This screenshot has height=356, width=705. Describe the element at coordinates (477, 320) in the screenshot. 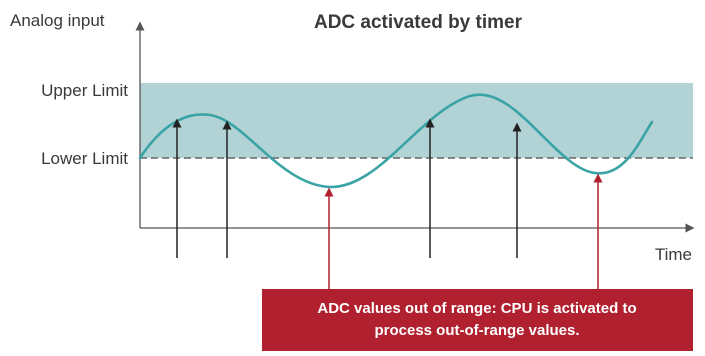

I see `callout-box` at that location.